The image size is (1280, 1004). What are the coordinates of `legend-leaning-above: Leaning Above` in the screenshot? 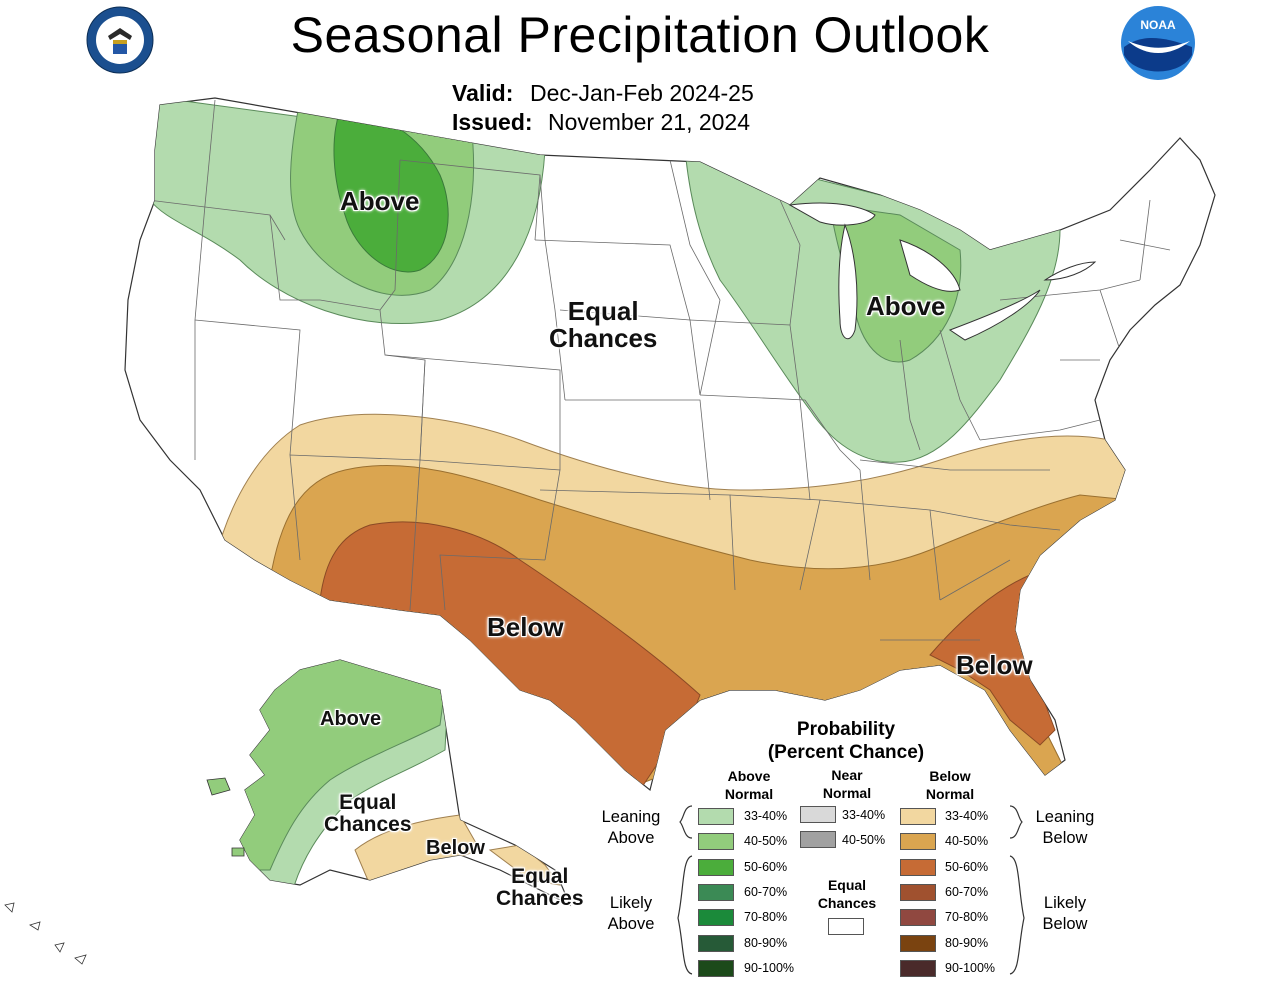 It's located at (631, 827).